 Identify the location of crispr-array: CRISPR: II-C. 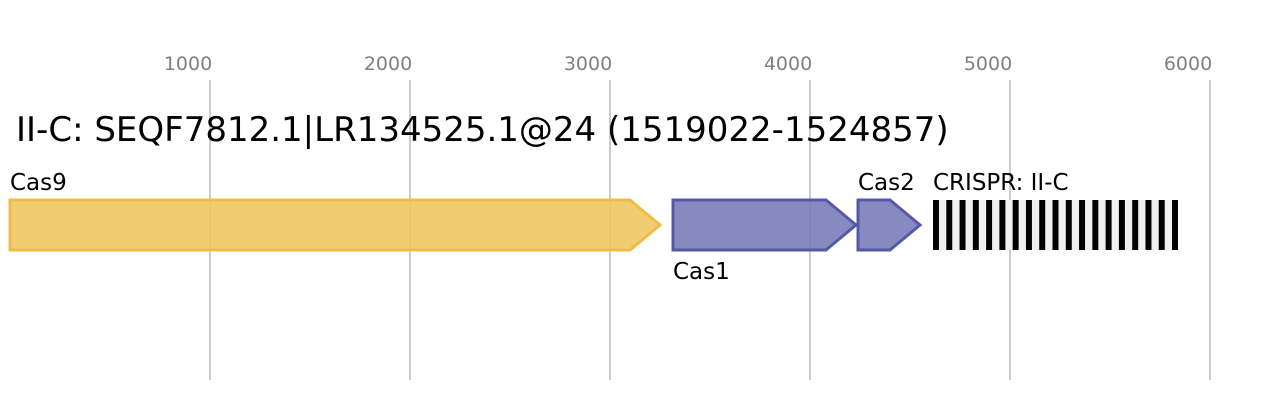
(1055, 210).